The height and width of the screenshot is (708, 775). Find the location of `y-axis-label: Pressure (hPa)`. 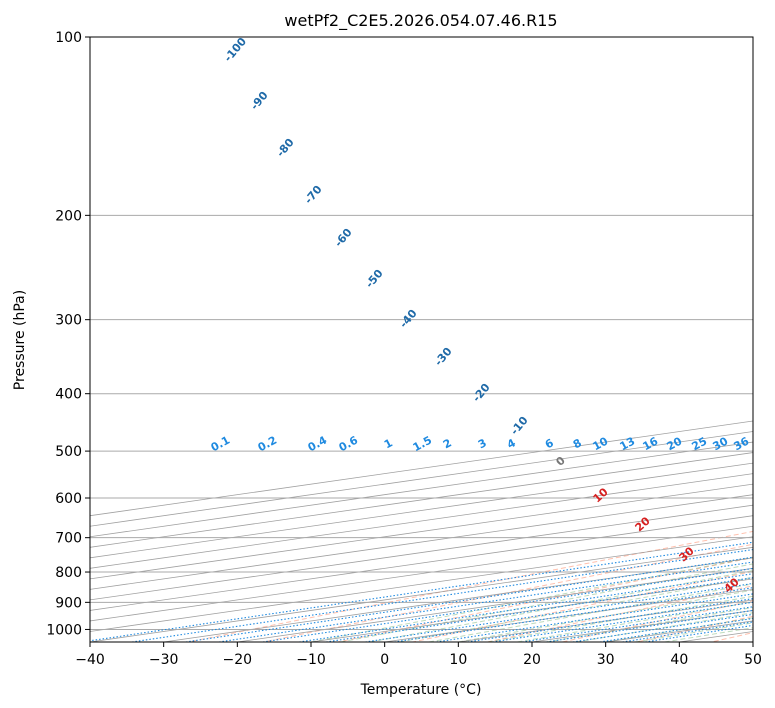

y-axis-label: Pressure (hPa) is located at coordinates (20, 340).